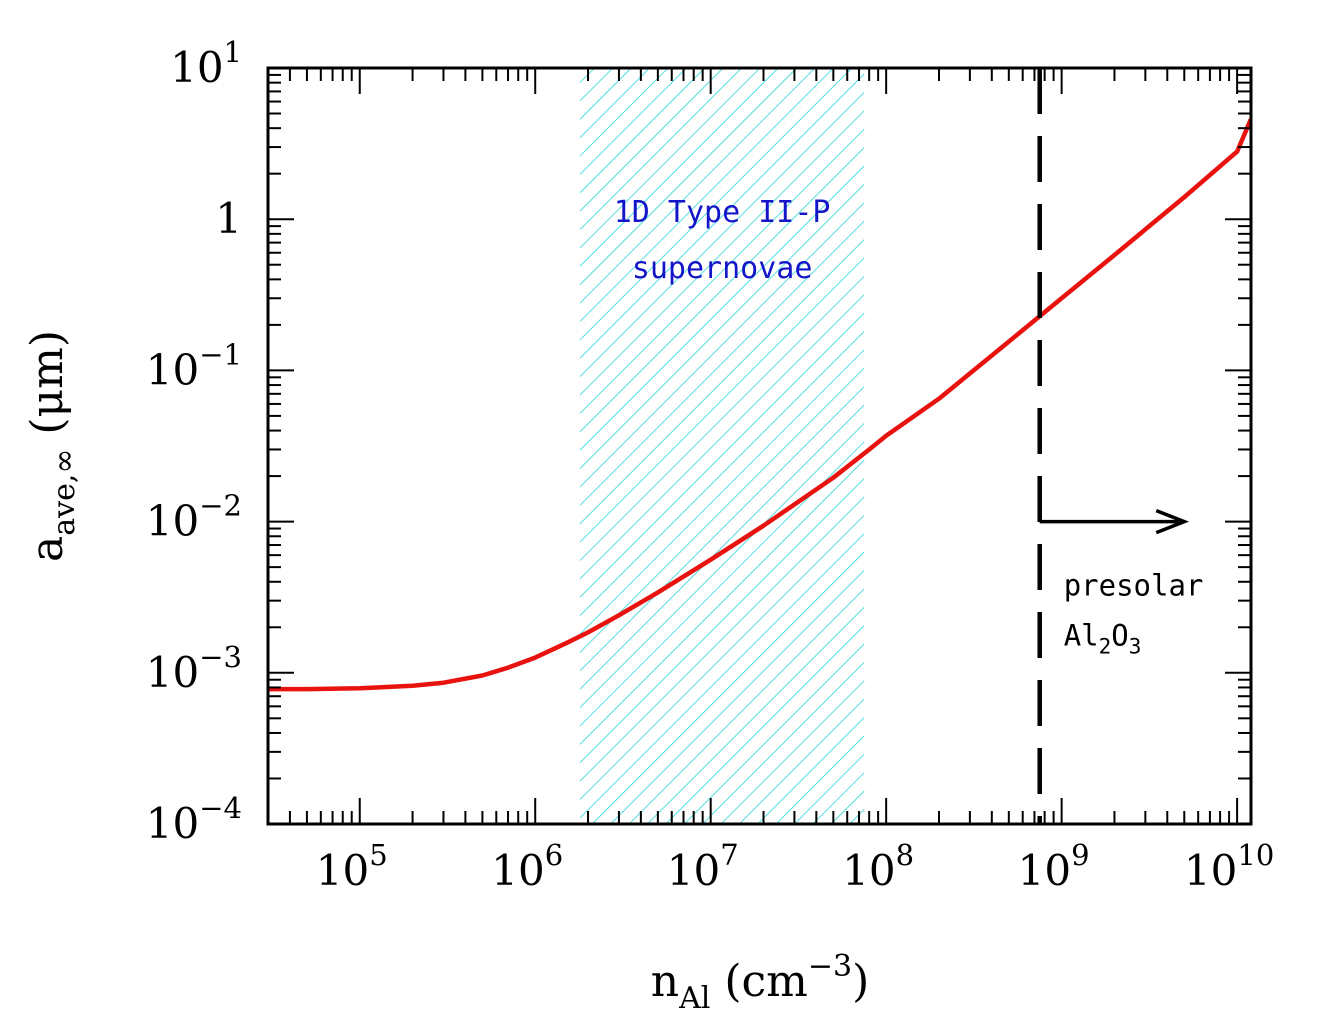  What do you see at coordinates (194, 365) in the screenshot?
I see `y-tick-label: 10⁻¹` at bounding box center [194, 365].